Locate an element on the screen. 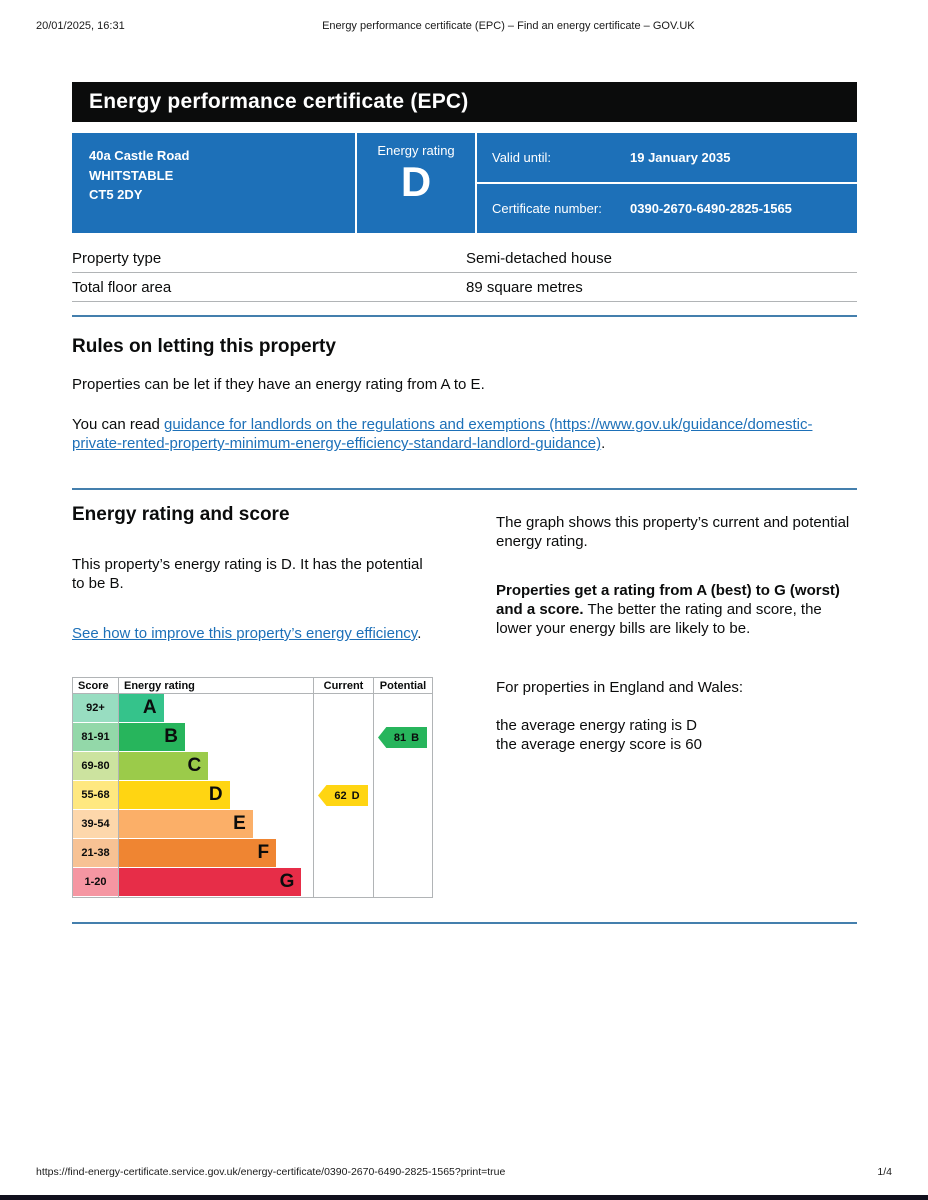 The height and width of the screenshot is (1200, 928). band-row: F is located at coordinates (216, 853).